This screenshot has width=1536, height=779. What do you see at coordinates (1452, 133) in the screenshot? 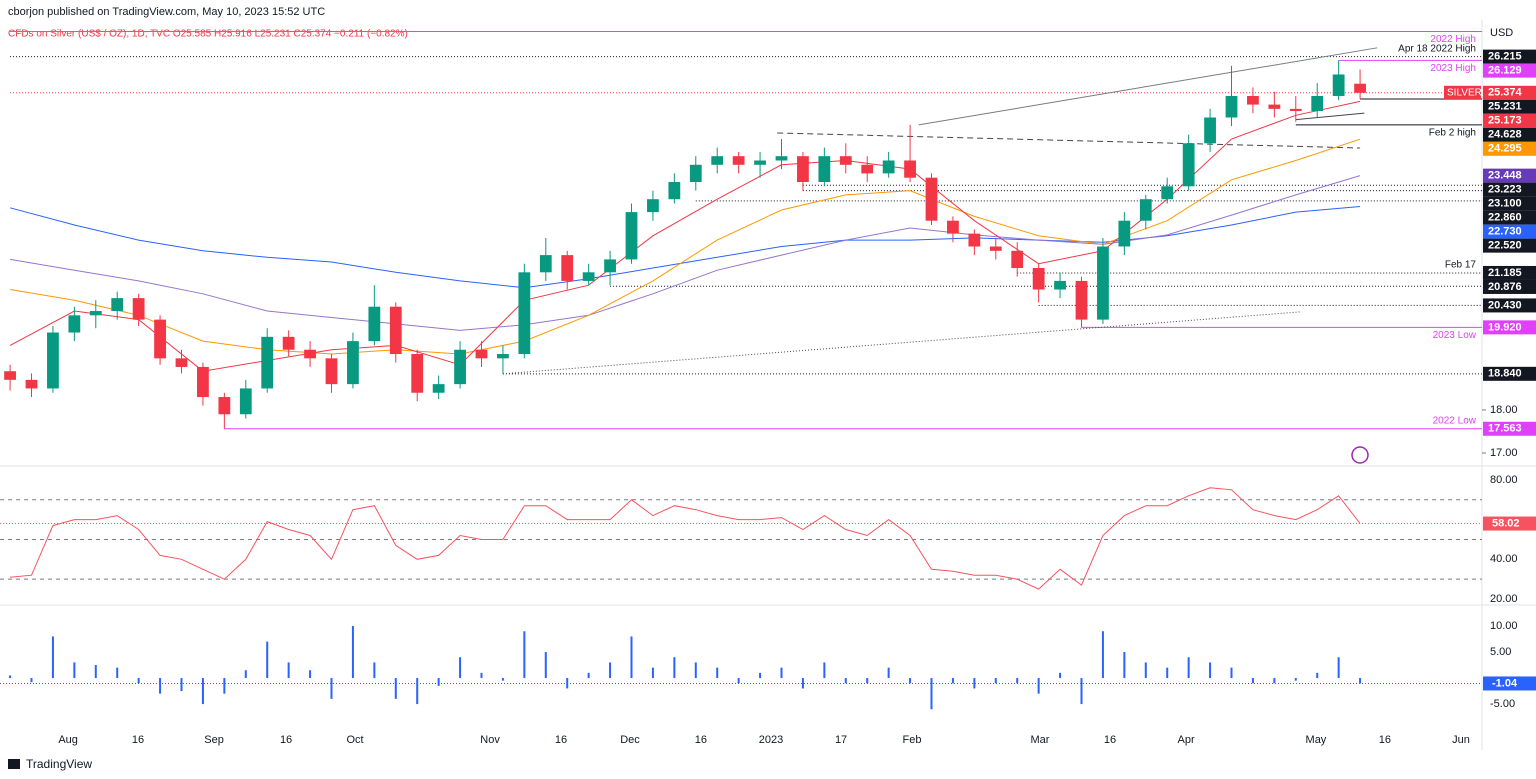
I see `level-note: Feb 2 high` at bounding box center [1452, 133].